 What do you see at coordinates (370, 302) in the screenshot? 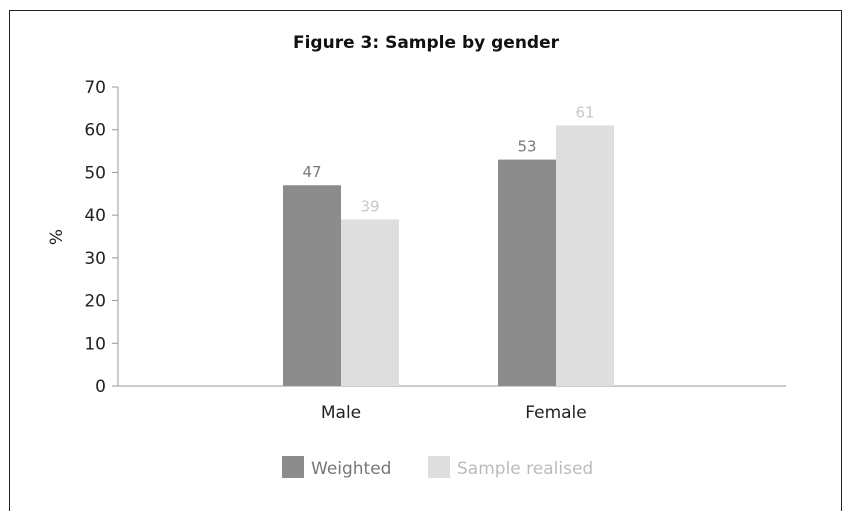
I see `bar-sample-realised-male` at bounding box center [370, 302].